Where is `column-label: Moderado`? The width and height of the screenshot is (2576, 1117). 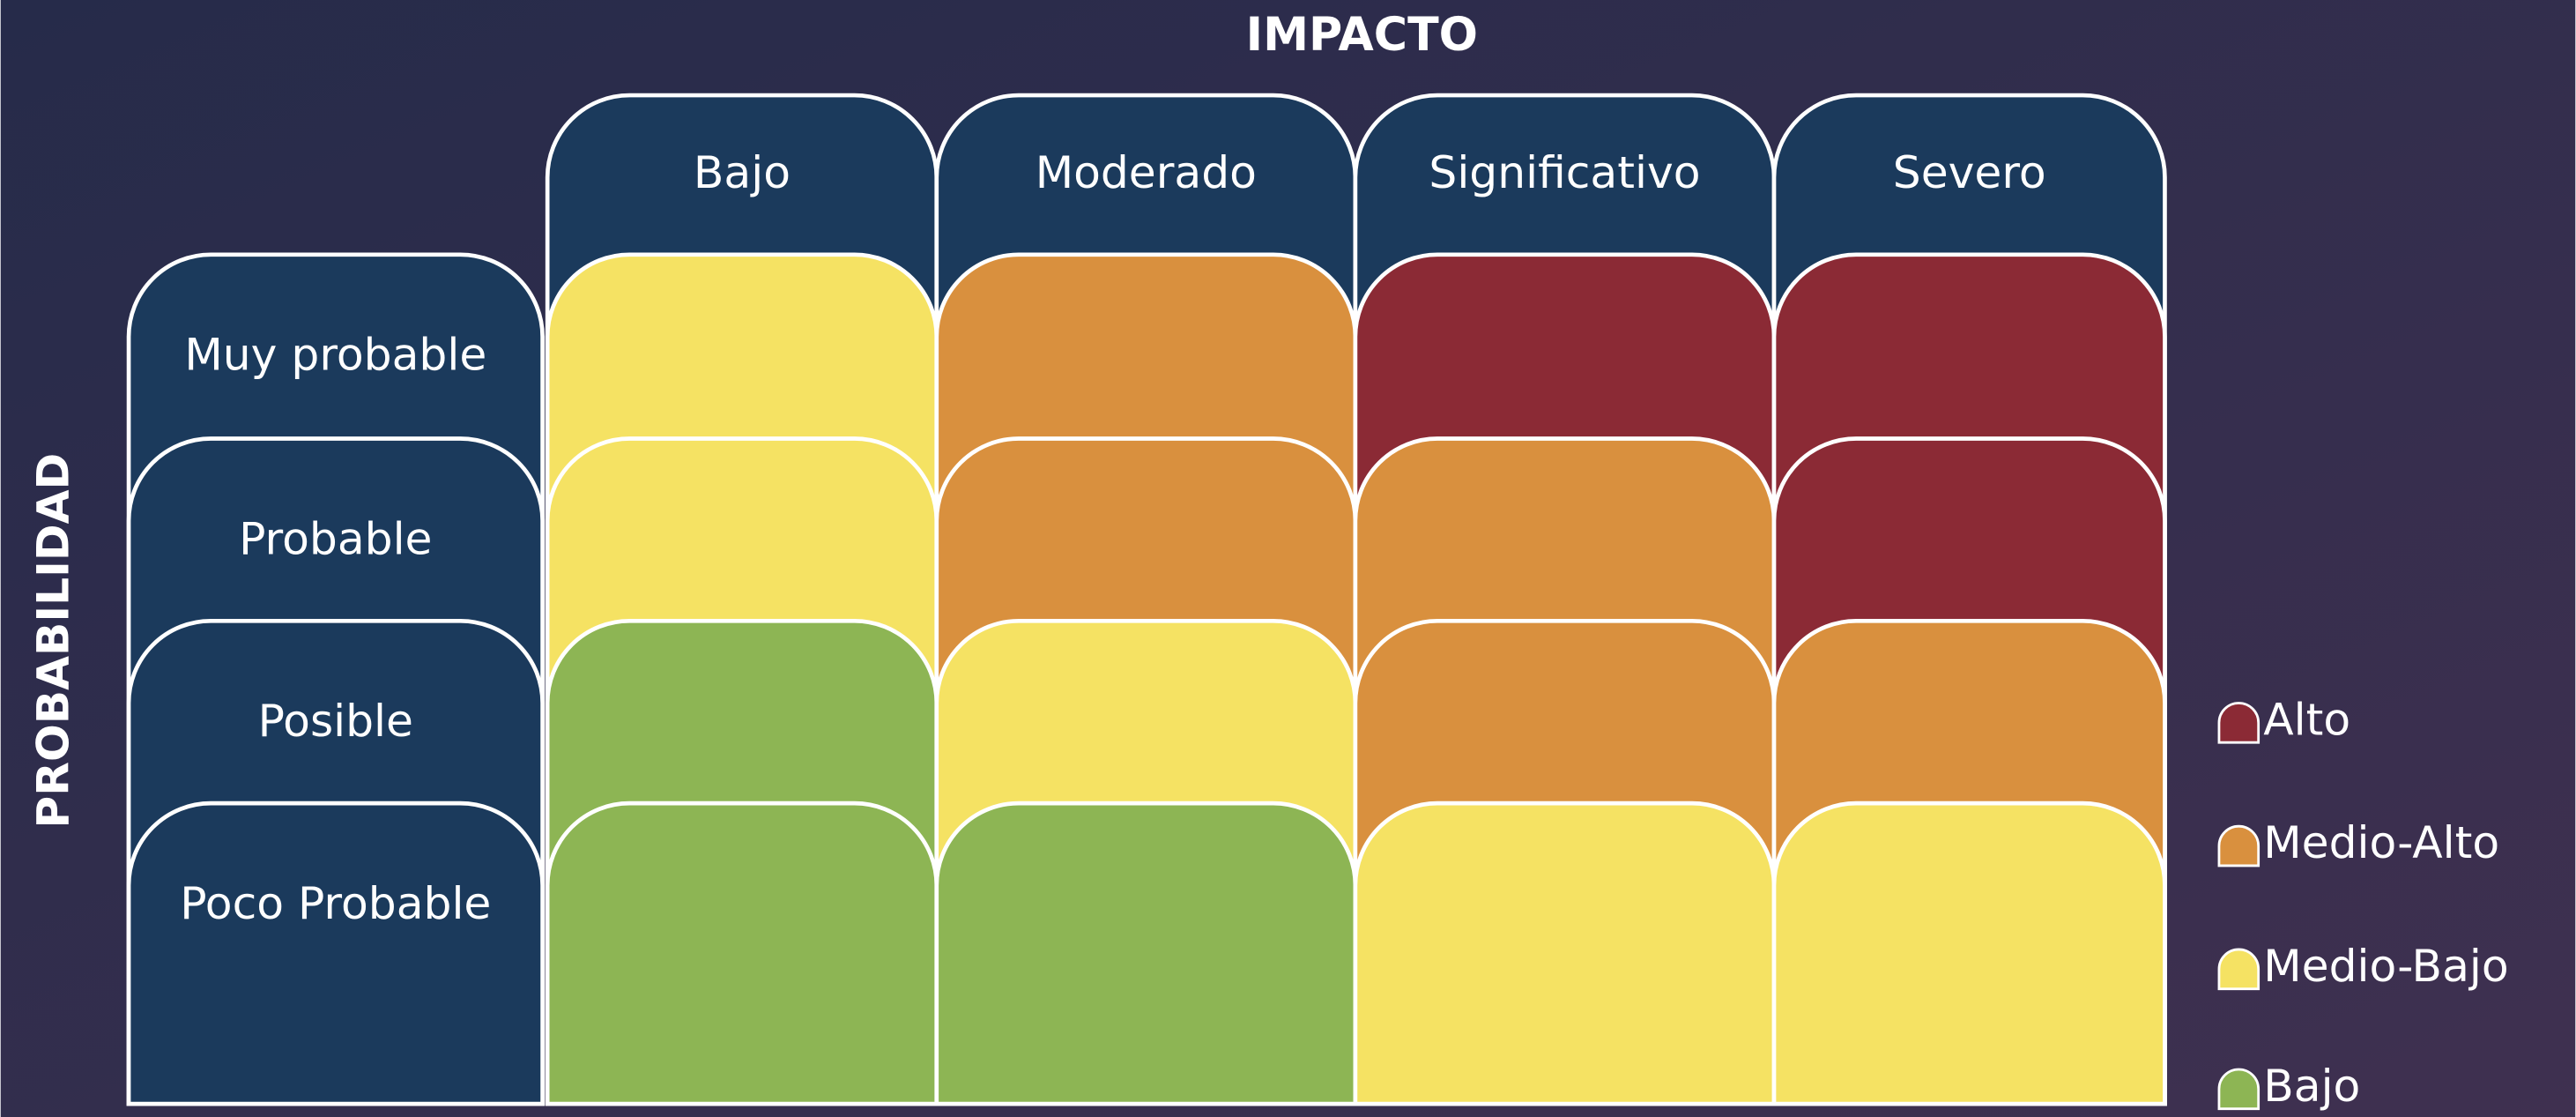
column-label: Moderado is located at coordinates (1146, 172).